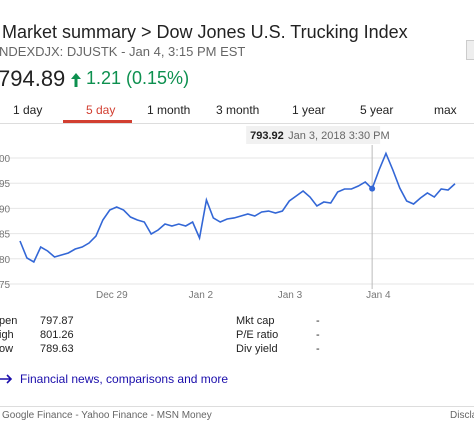 This screenshot has height=424, width=474. What do you see at coordinates (238, 110) in the screenshot?
I see `tab: 3 month` at bounding box center [238, 110].